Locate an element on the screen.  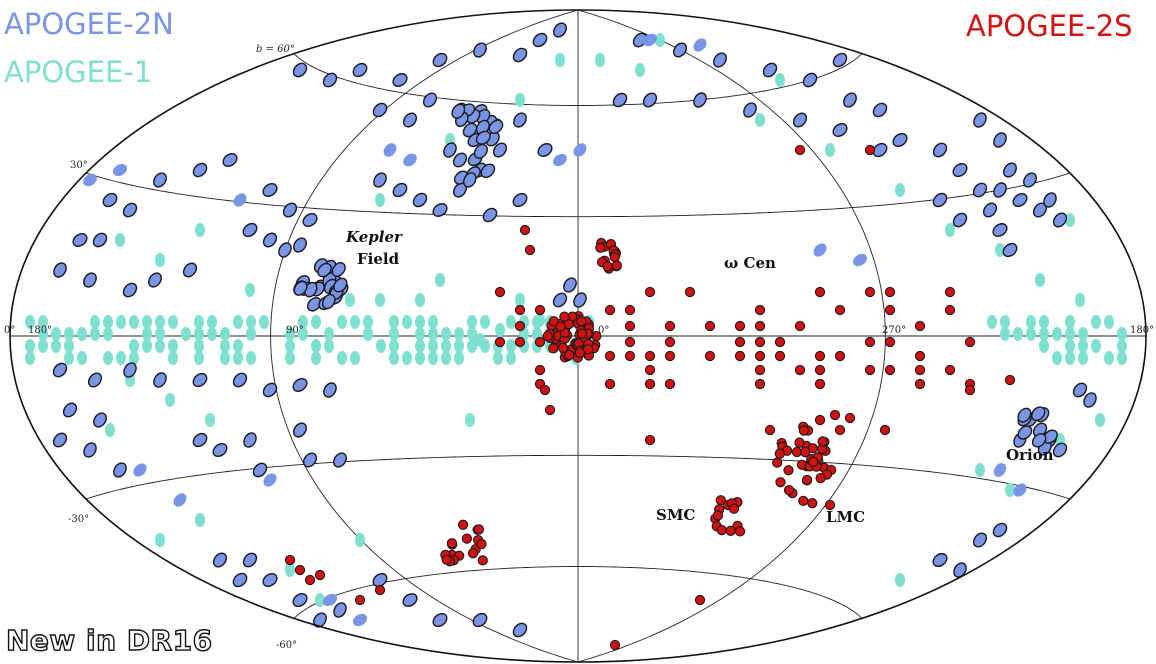
legend-apogee-2n: APOGEE-2N is located at coordinates (89, 24).